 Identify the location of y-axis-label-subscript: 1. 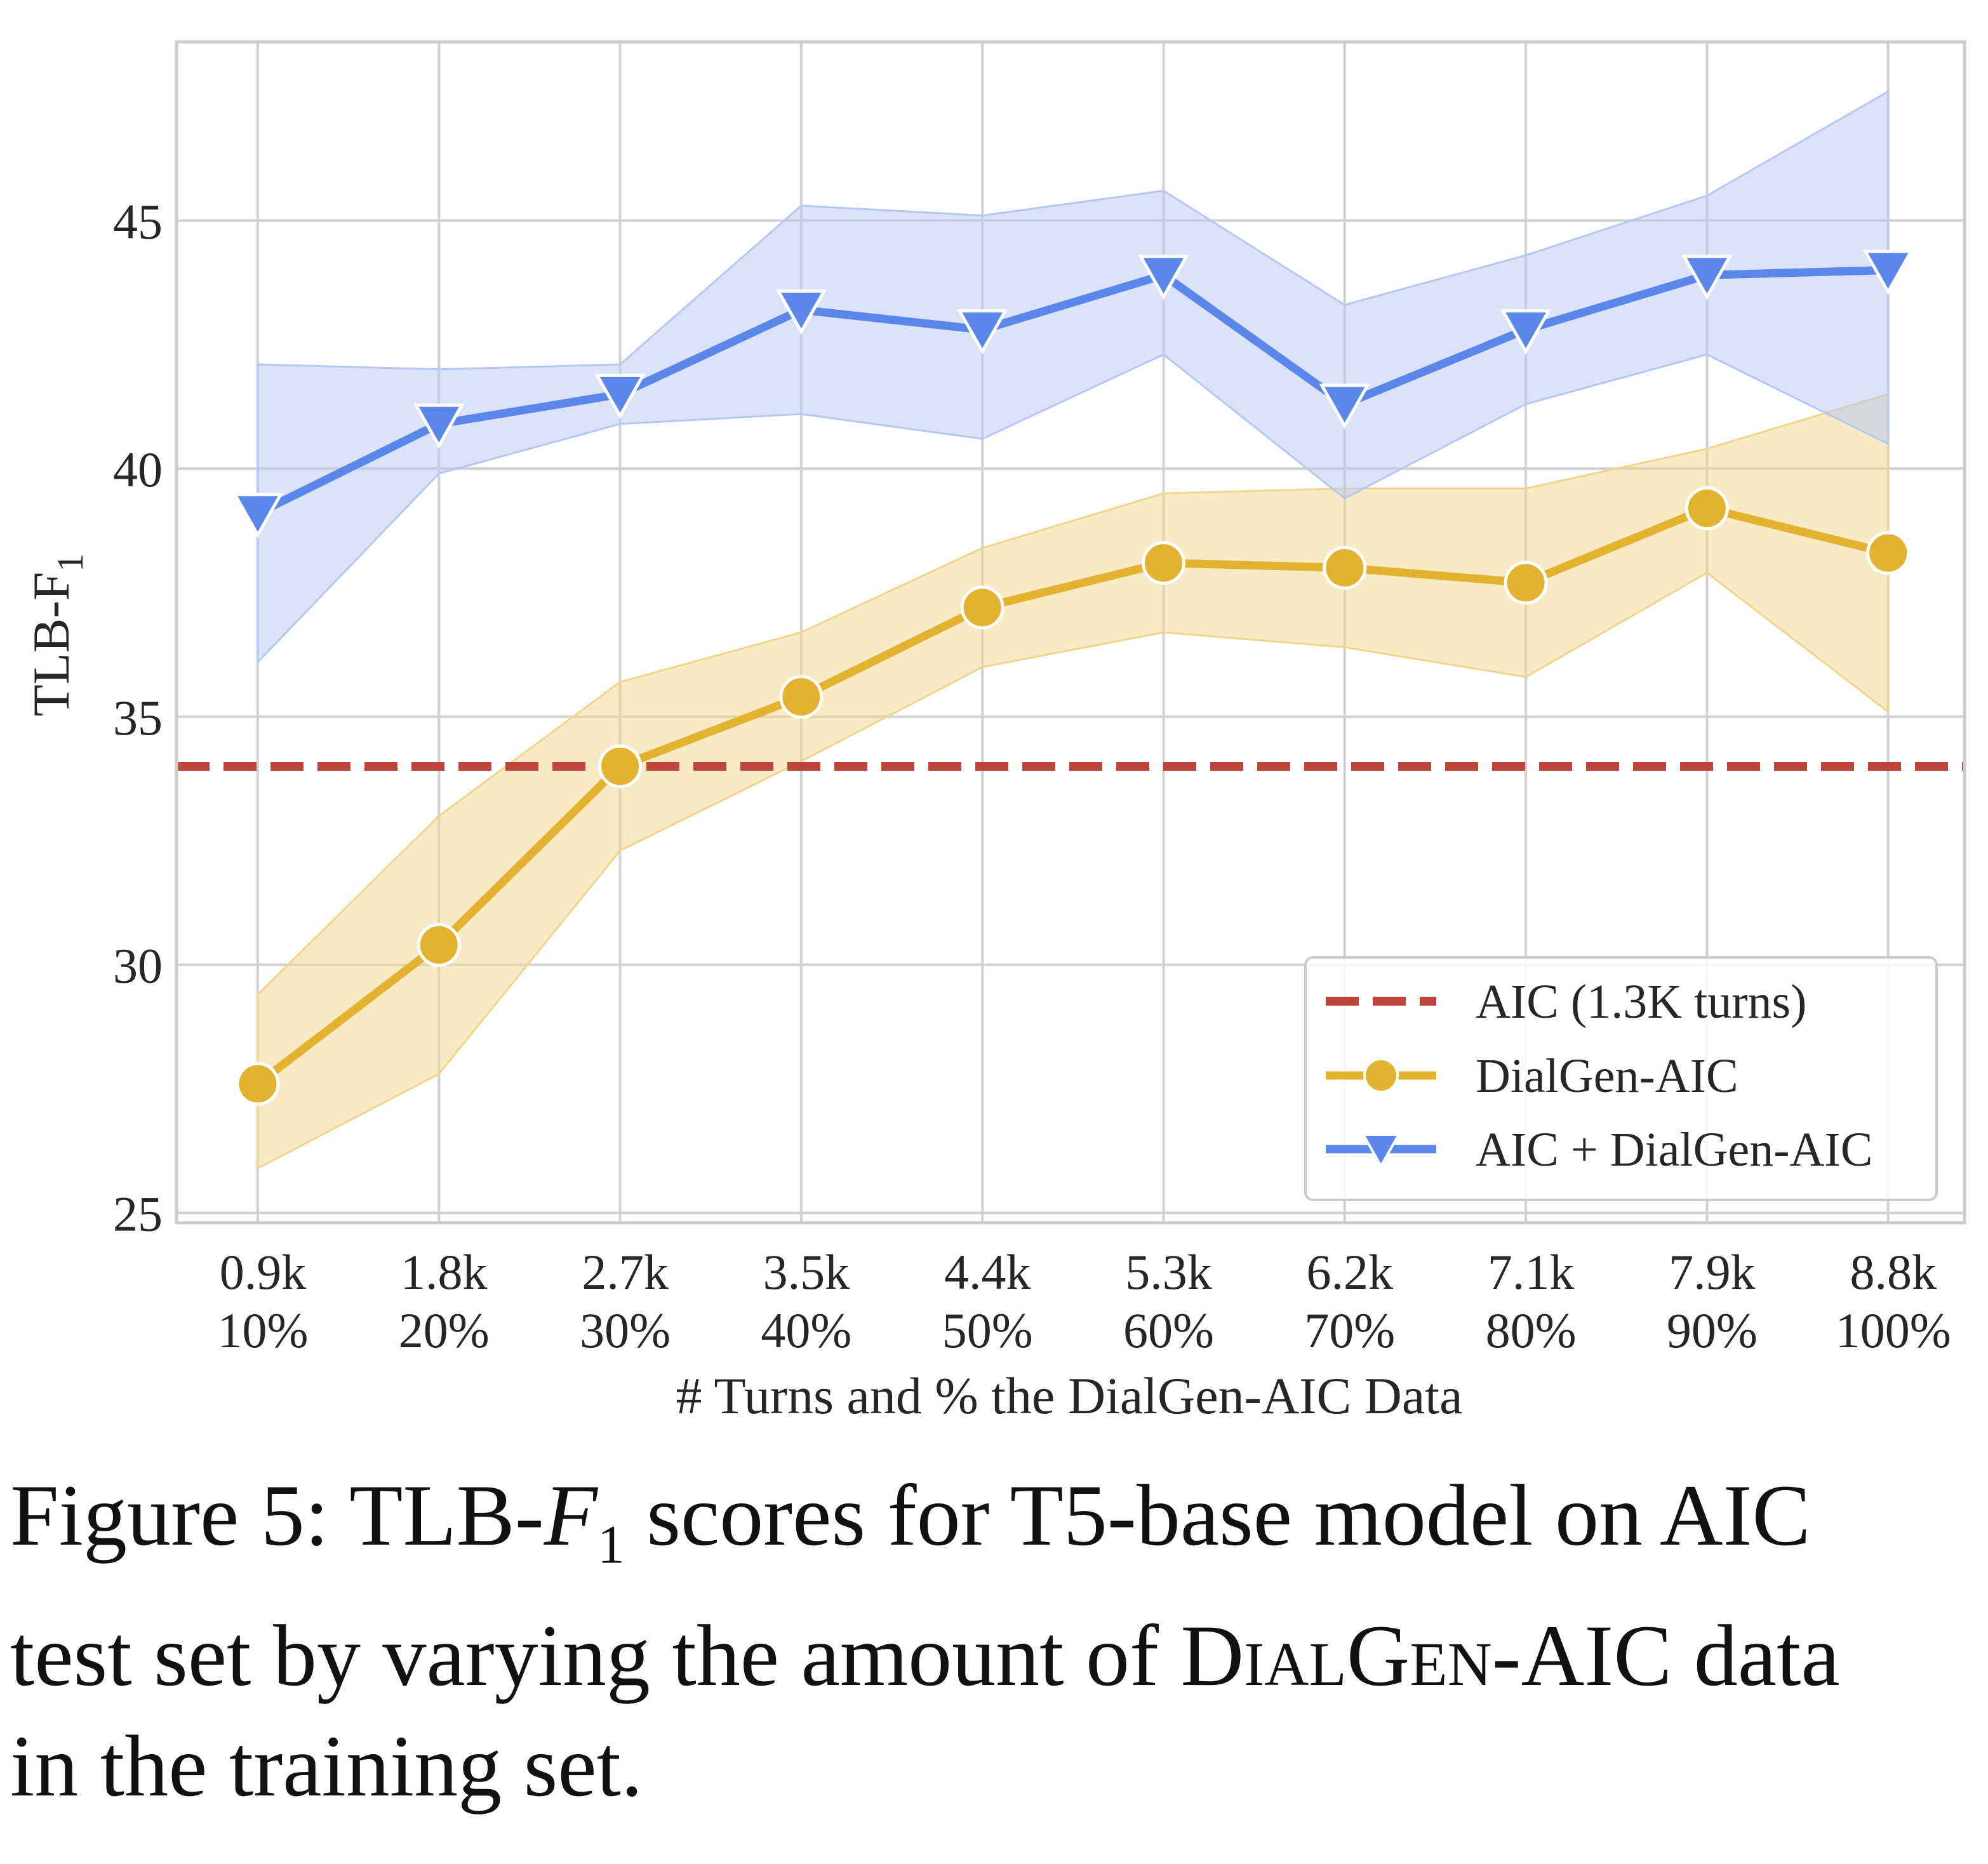
(70, 563).